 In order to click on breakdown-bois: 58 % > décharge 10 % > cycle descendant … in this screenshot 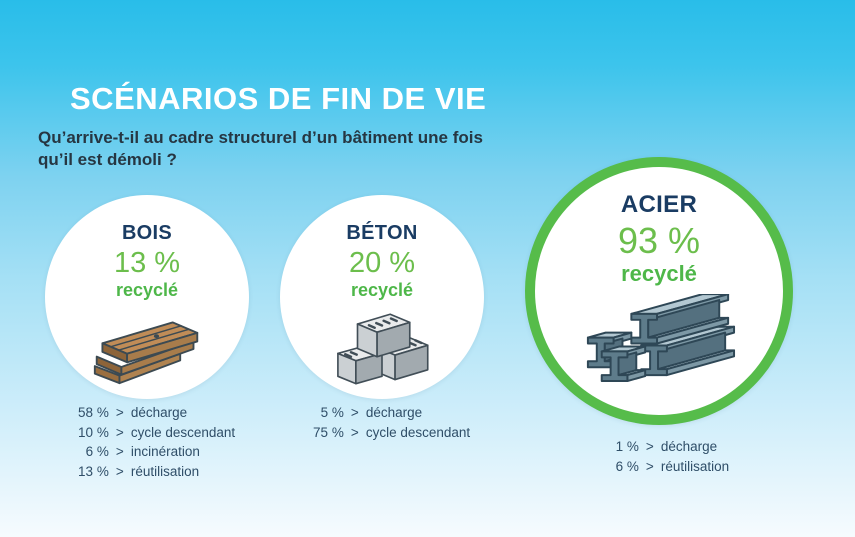, I will do `click(147, 442)`.